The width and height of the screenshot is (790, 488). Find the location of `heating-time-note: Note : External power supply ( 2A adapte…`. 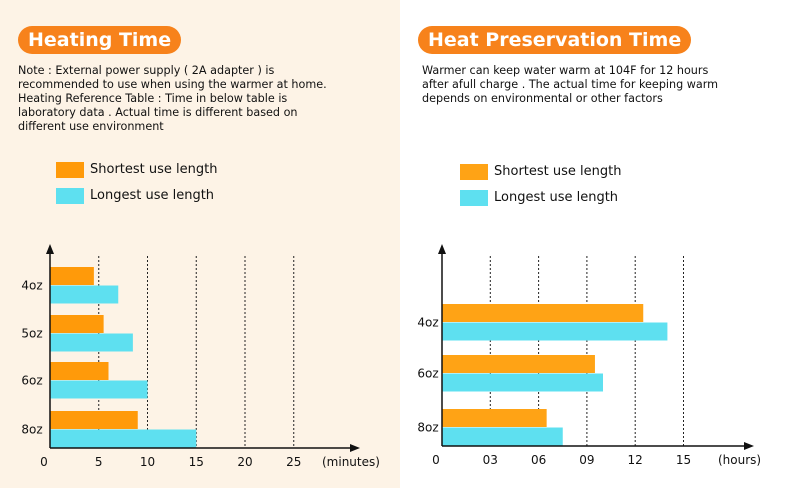

heating-time-note: Note : External power supply ( 2A adapte… is located at coordinates (172, 98).